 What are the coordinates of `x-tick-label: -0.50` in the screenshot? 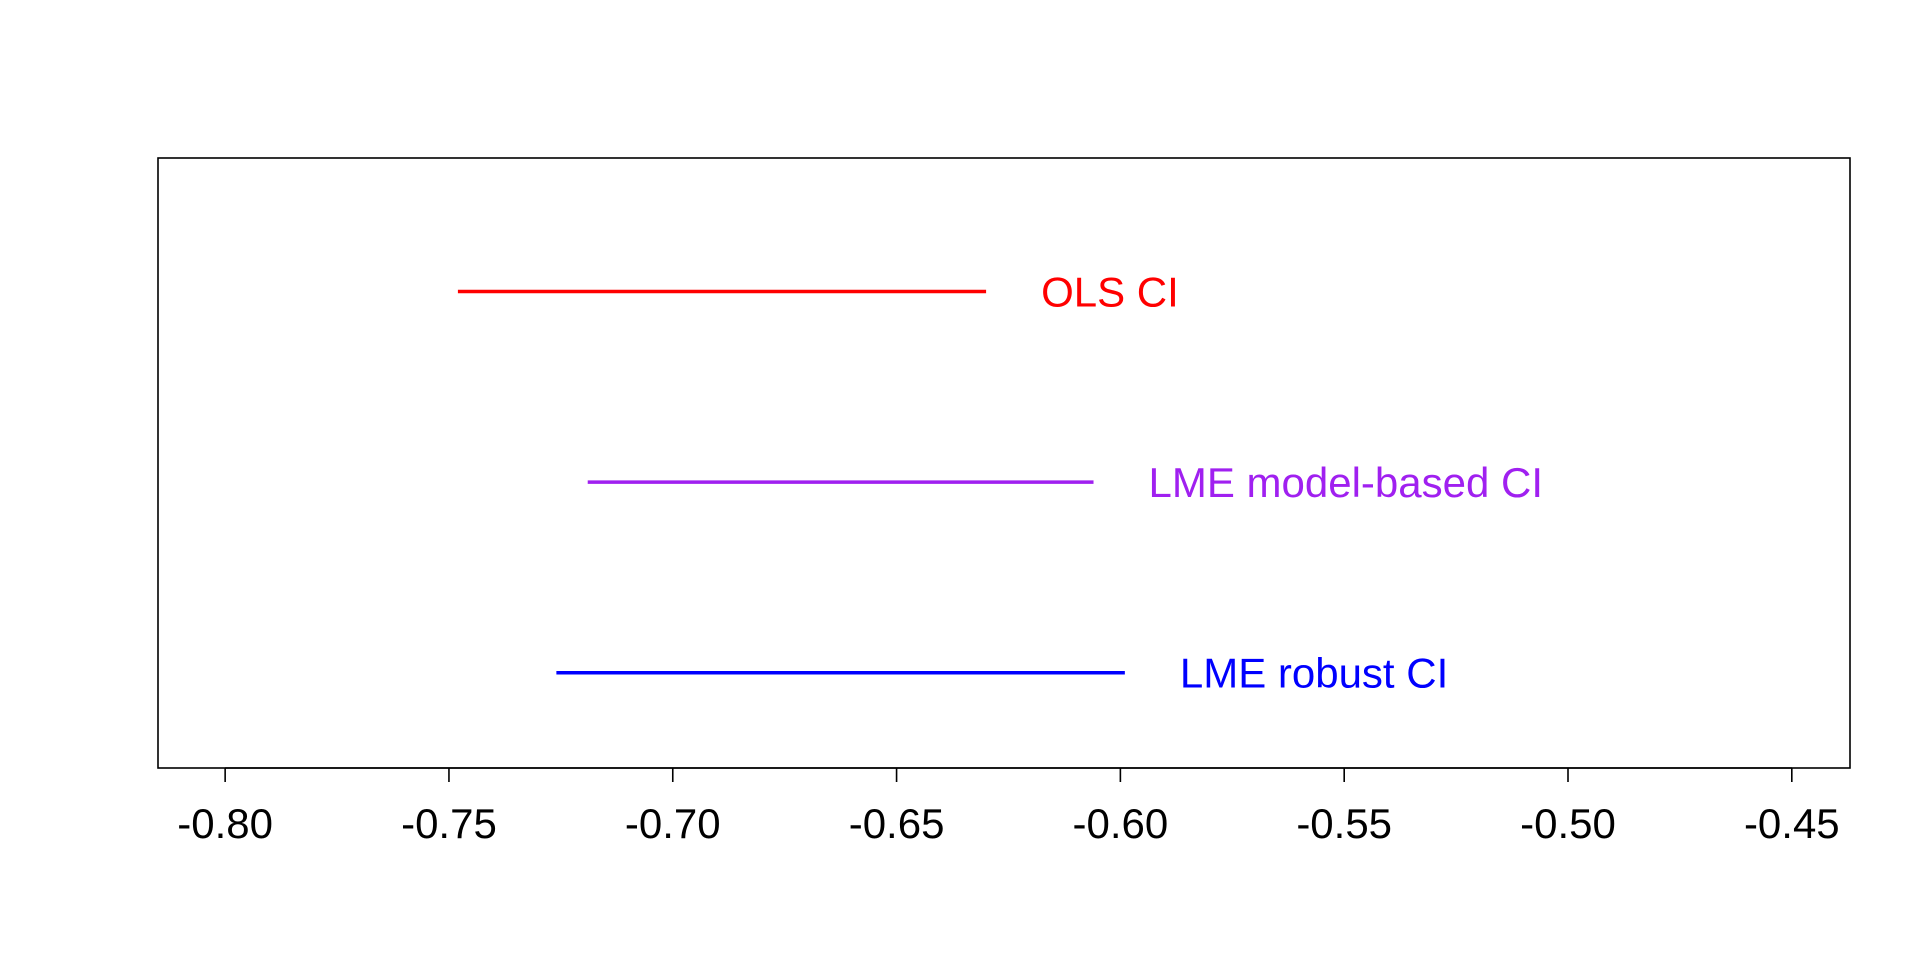 It's located at (1568, 823).